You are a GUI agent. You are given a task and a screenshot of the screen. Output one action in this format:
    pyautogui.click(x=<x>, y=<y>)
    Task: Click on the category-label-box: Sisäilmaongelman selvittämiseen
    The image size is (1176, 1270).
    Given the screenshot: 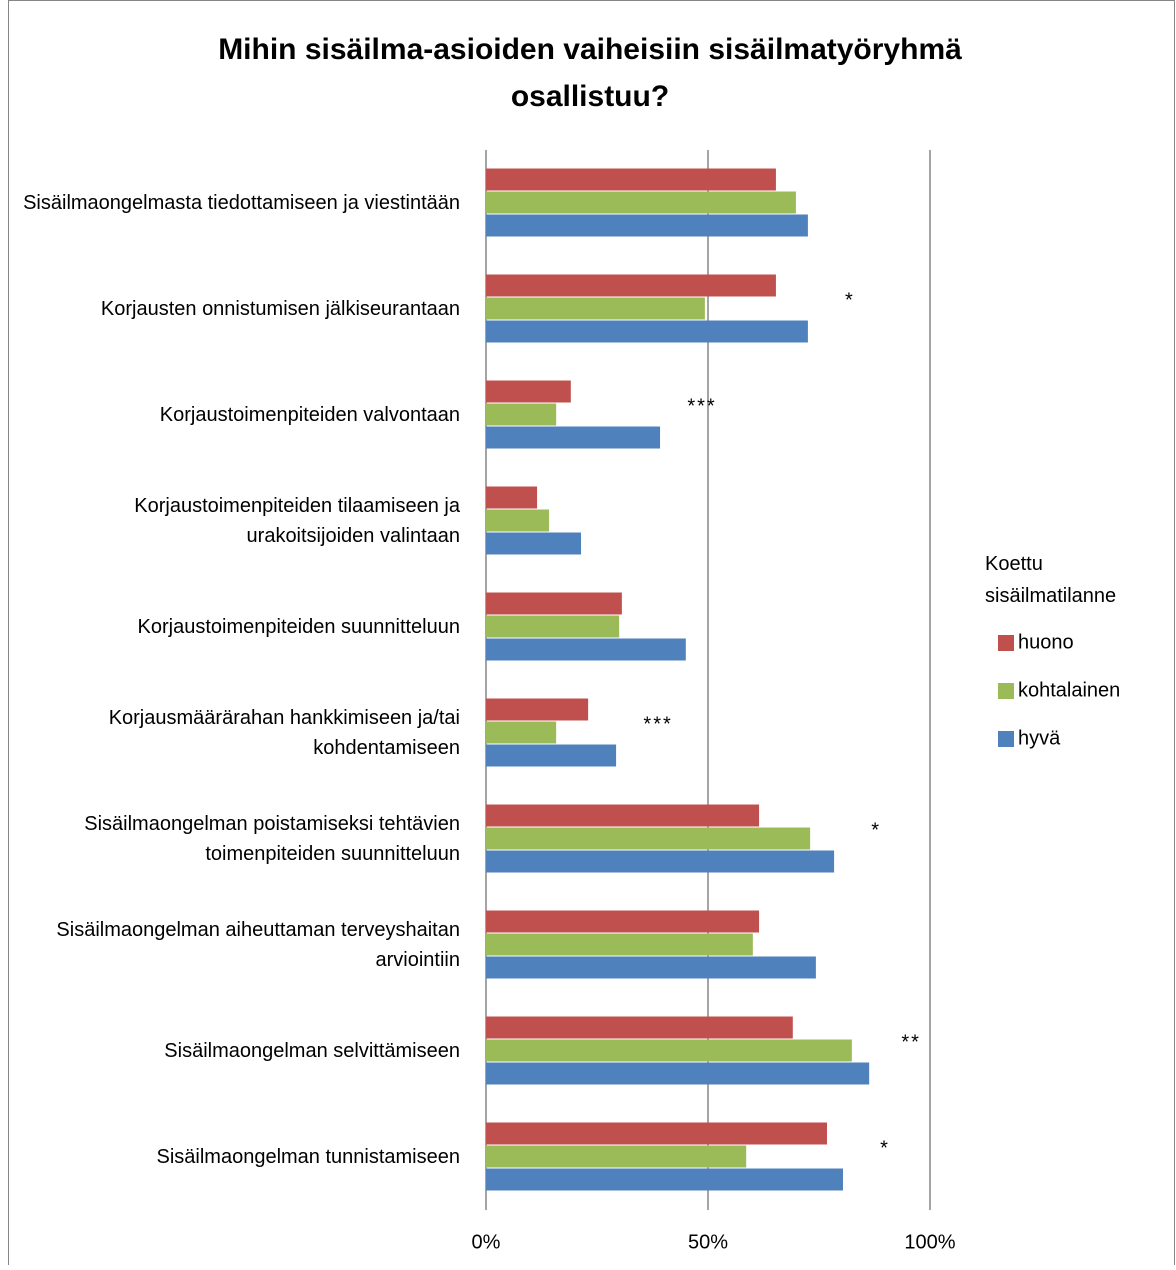 What is the action you would take?
    pyautogui.click(x=312, y=1051)
    